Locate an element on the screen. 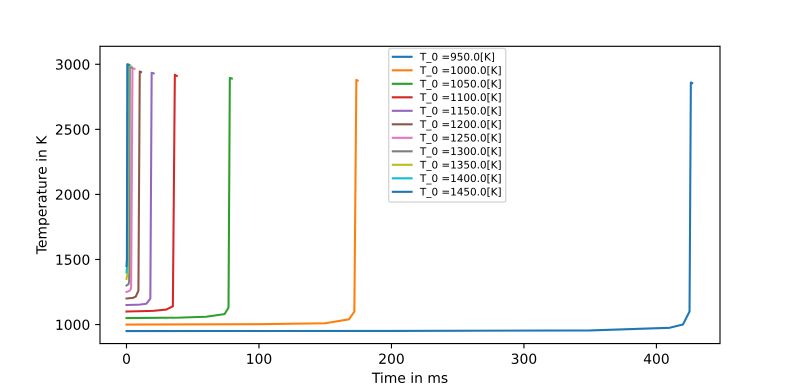 Image resolution: width=800 pixels, height=386 pixels. x-tick-label: 300 is located at coordinates (524, 359).